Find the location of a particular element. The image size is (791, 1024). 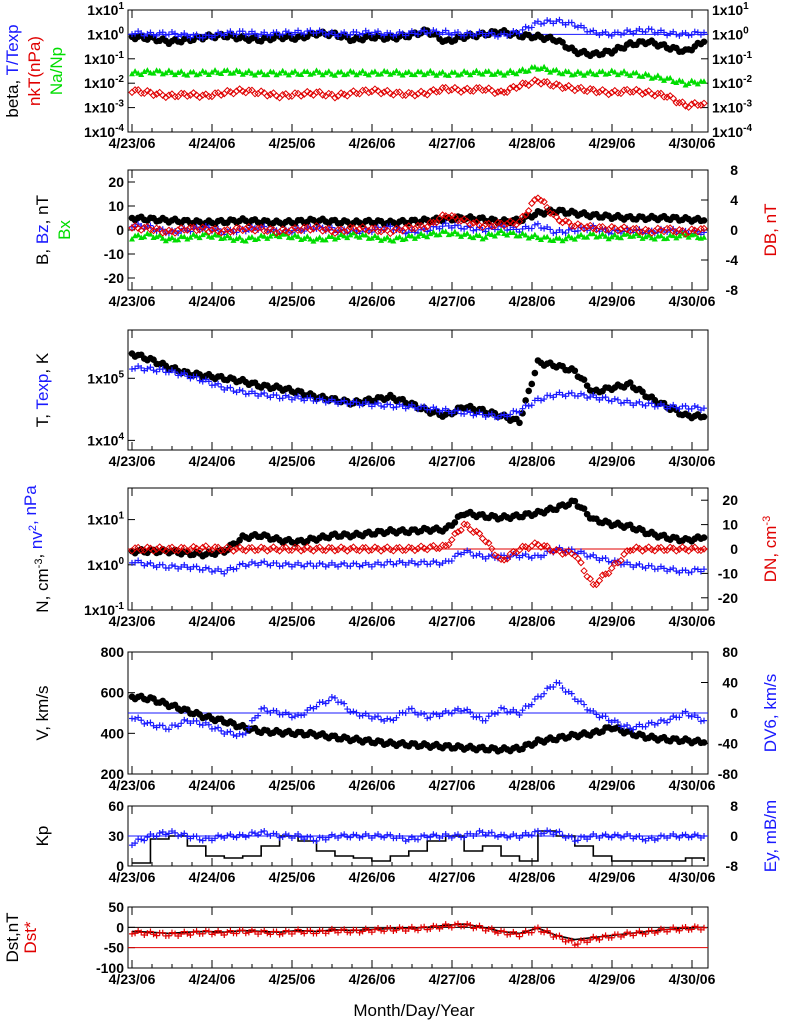

y-tick-label: -10 is located at coordinates (114, 254).